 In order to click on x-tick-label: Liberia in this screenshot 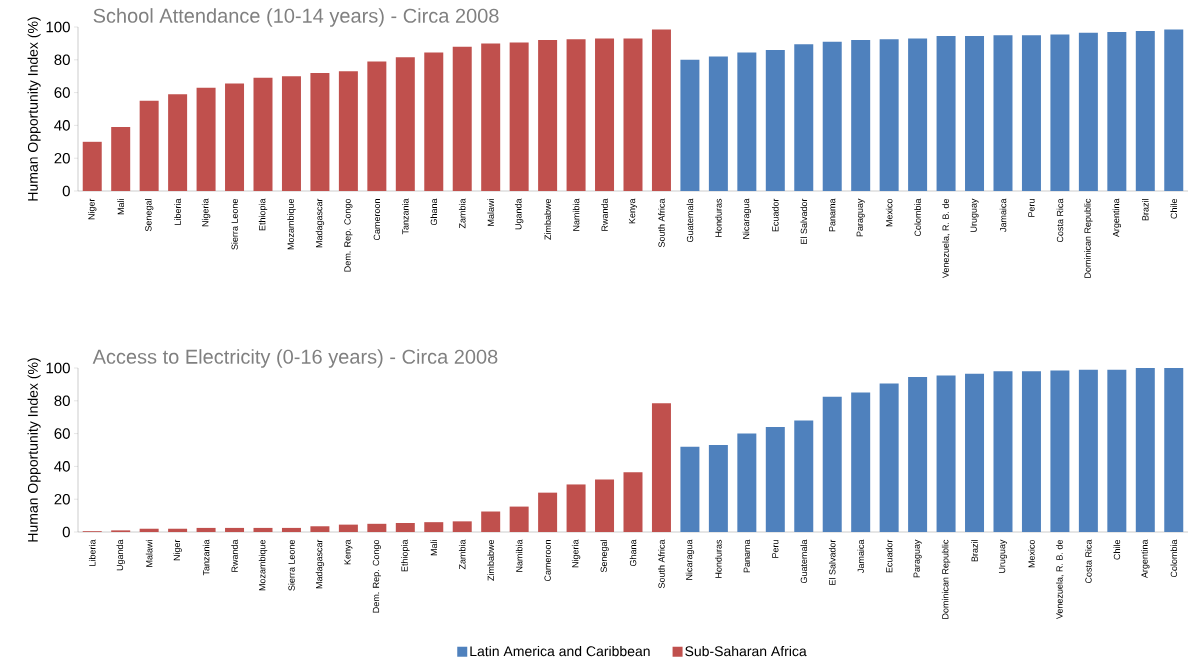, I will do `click(177, 211)`.